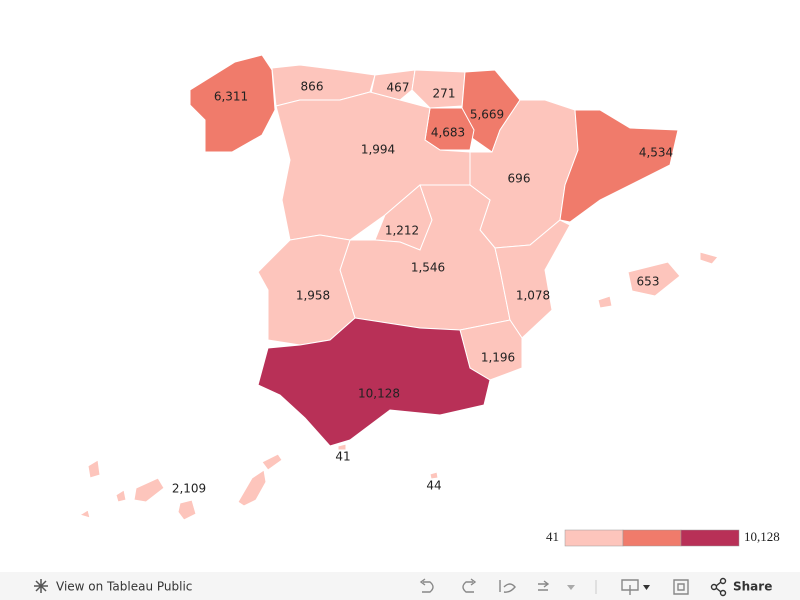  Describe the element at coordinates (189, 489) in the screenshot. I see `region-label: 2,109` at that location.